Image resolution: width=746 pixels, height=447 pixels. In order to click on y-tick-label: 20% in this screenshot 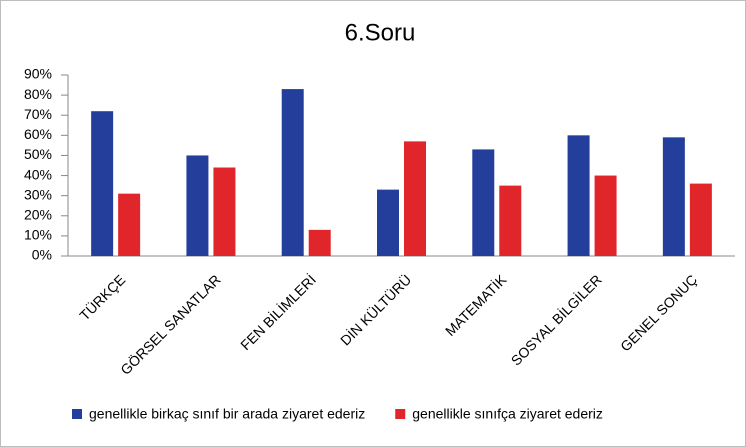, I will do `click(38, 214)`.